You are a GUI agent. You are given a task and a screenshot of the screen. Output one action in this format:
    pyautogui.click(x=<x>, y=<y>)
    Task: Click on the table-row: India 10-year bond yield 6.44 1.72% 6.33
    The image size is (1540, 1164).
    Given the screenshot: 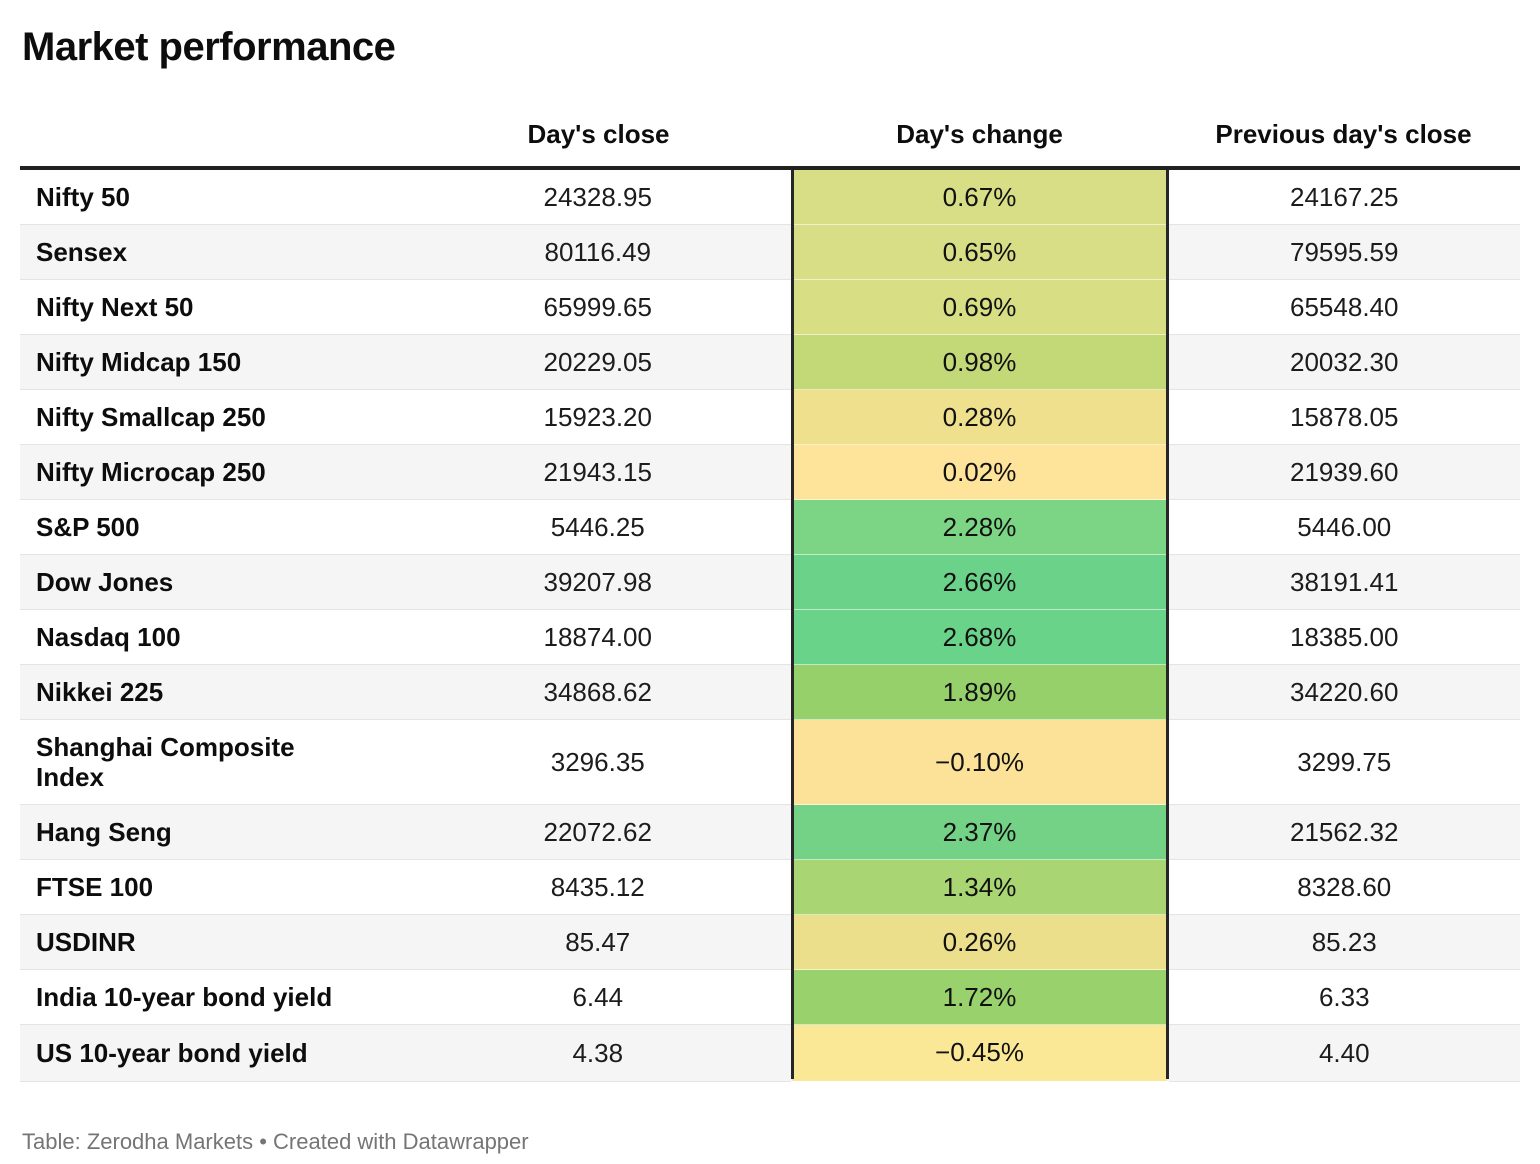 What is the action you would take?
    pyautogui.click(x=770, y=997)
    